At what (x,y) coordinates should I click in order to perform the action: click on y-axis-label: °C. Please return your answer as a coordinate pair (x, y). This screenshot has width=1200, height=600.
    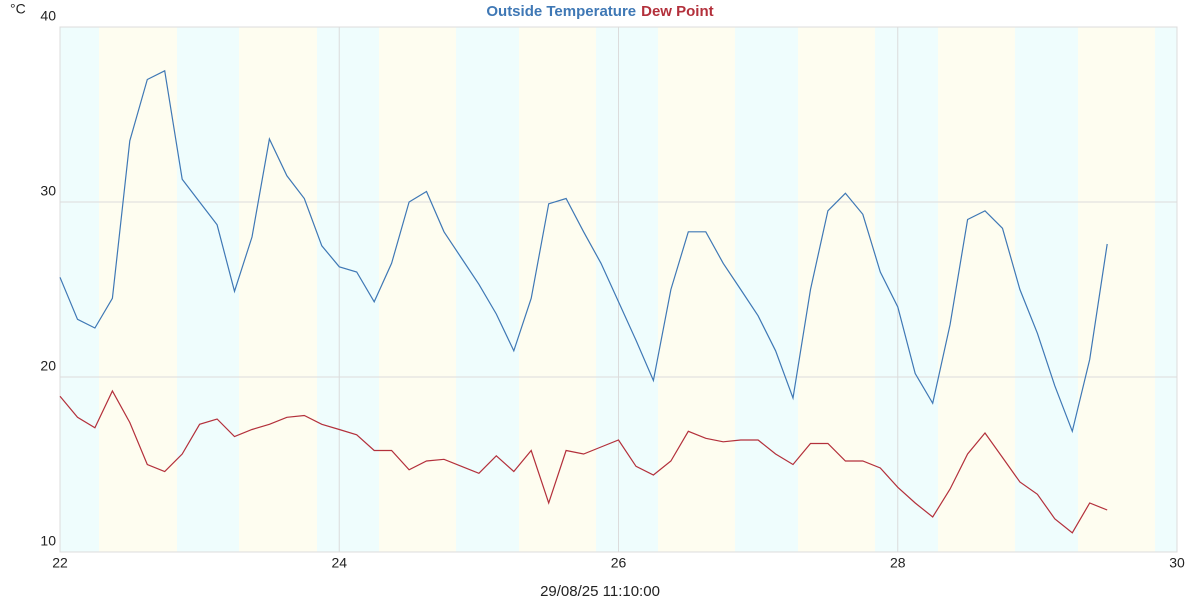
    Looking at the image, I should click on (18, 9).